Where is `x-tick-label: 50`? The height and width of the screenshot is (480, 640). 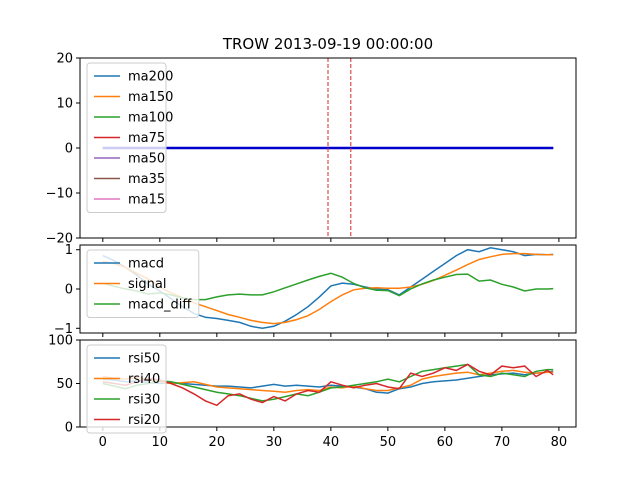
x-tick-label: 50 is located at coordinates (388, 442).